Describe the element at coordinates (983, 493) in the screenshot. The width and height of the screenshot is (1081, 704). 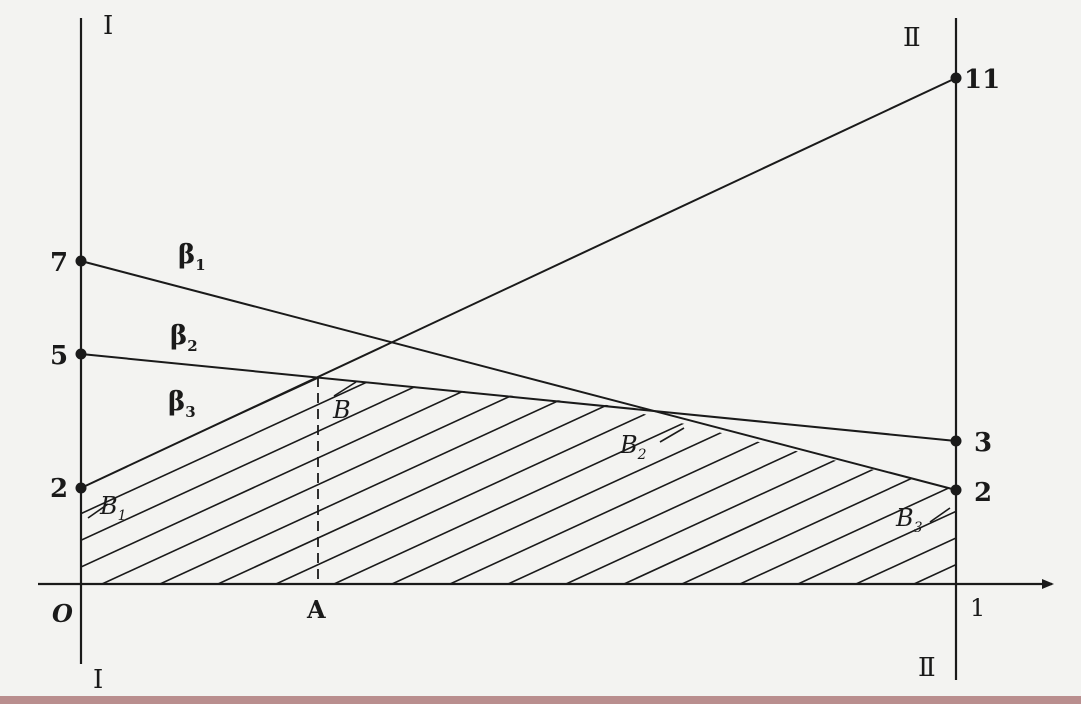
I see `right-tick-2: 2` at that location.